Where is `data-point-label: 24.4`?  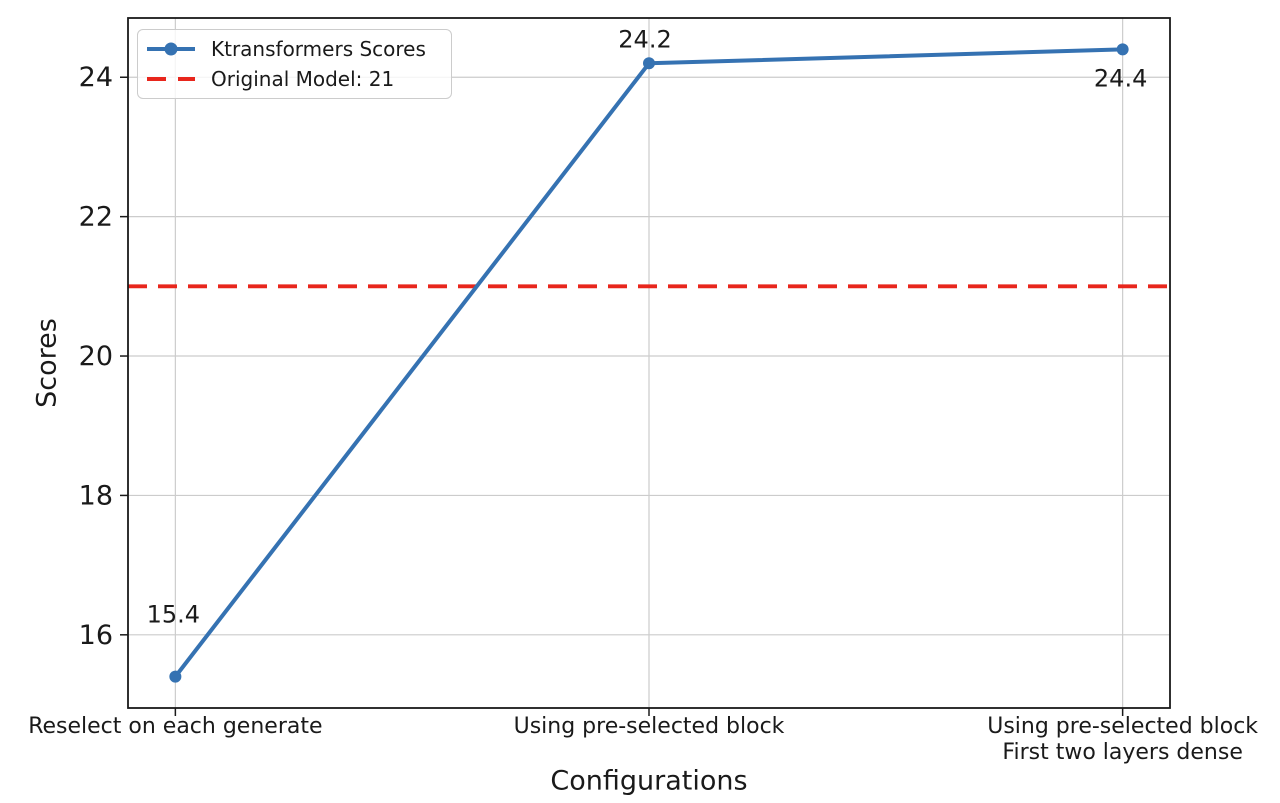 data-point-label: 24.4 is located at coordinates (1120, 78).